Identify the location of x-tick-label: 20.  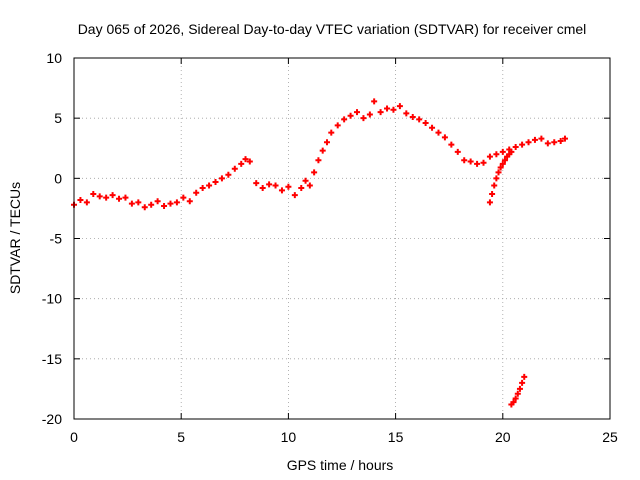
(503, 437).